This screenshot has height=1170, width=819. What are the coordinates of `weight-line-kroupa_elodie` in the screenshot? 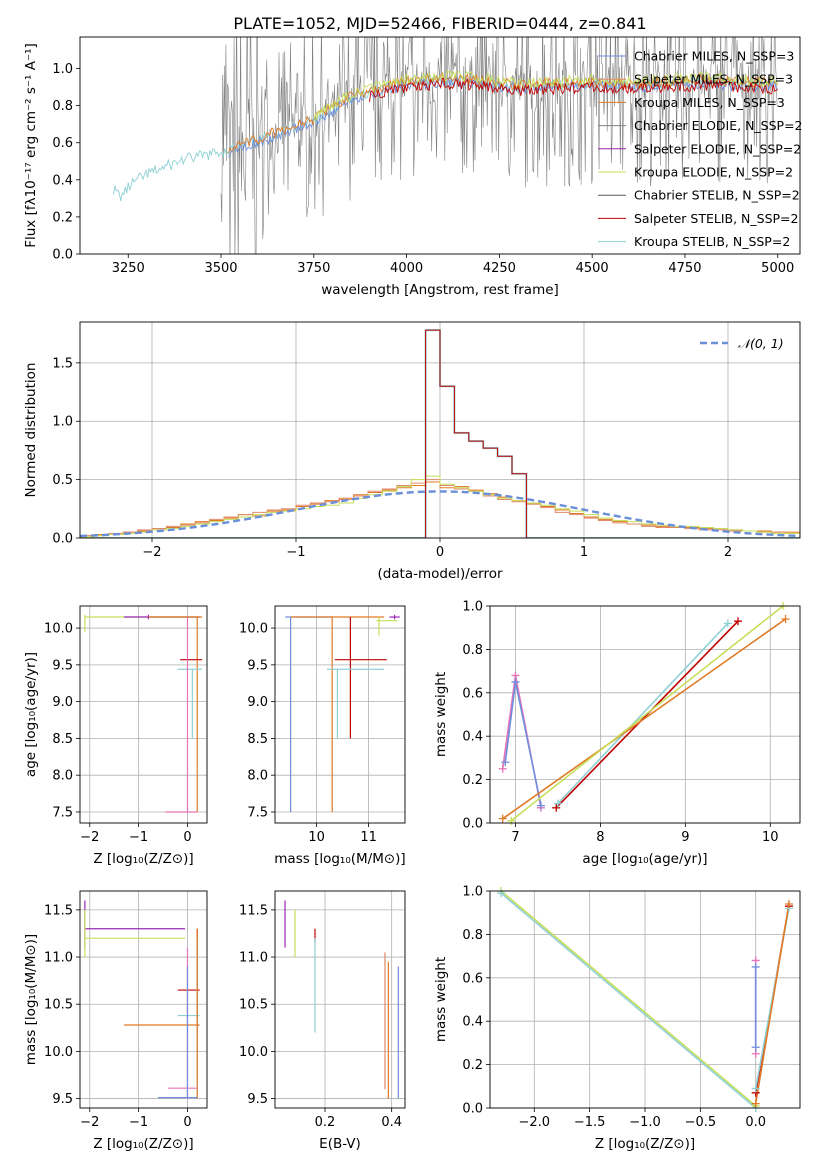 It's located at (628, 999).